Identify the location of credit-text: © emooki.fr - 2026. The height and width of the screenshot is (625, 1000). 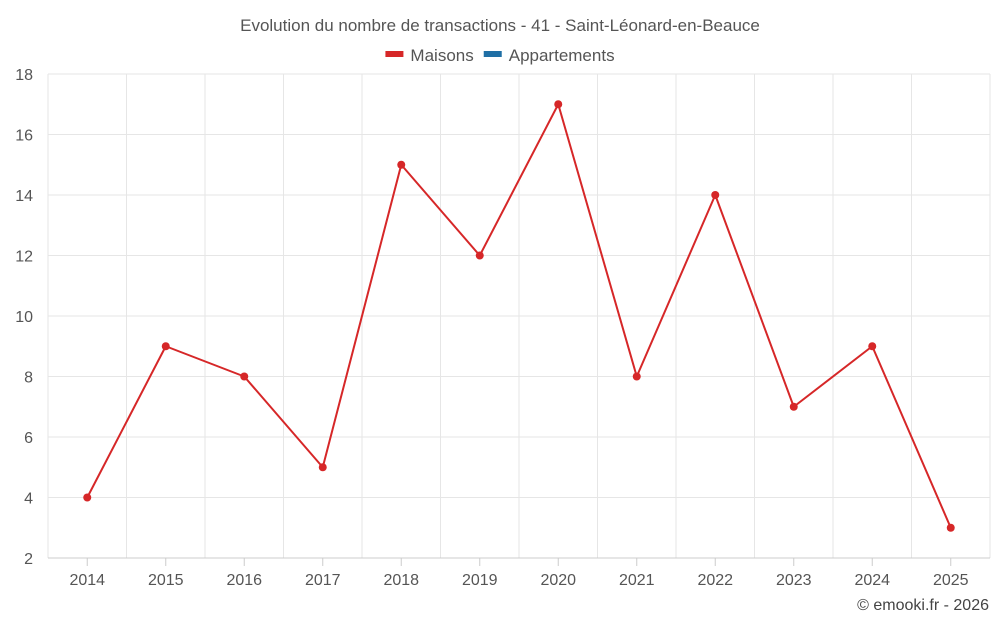
(923, 605).